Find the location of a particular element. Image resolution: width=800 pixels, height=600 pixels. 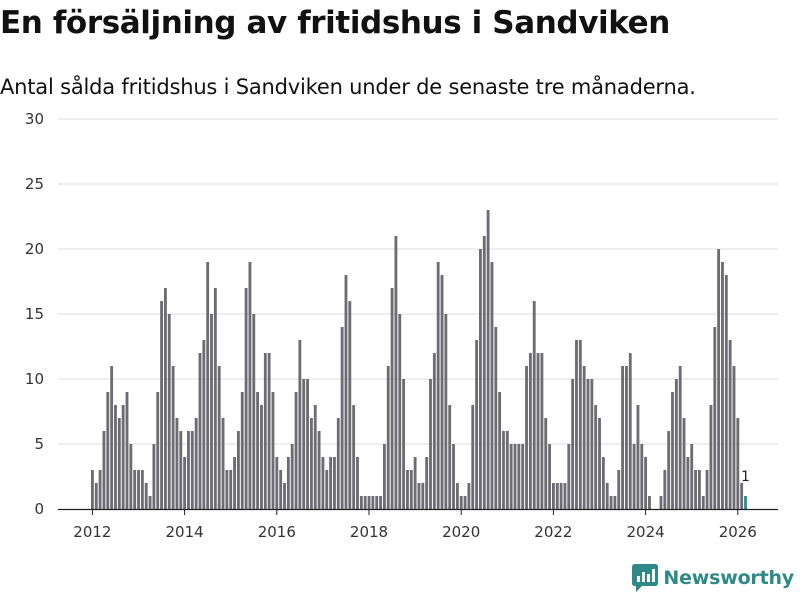

chart-title: En försäljning av fritidshus i Sandviken is located at coordinates (335, 23).